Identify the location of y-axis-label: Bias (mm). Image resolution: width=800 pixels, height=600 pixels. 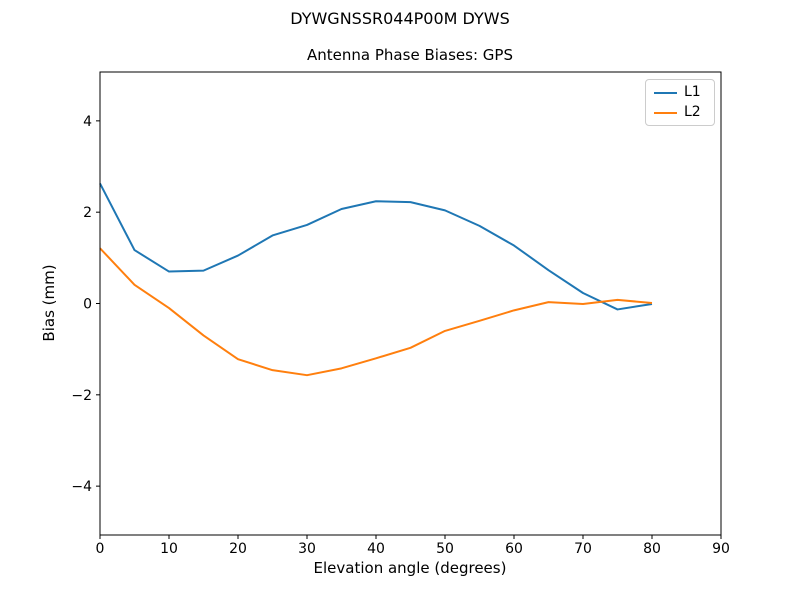
(49, 303).